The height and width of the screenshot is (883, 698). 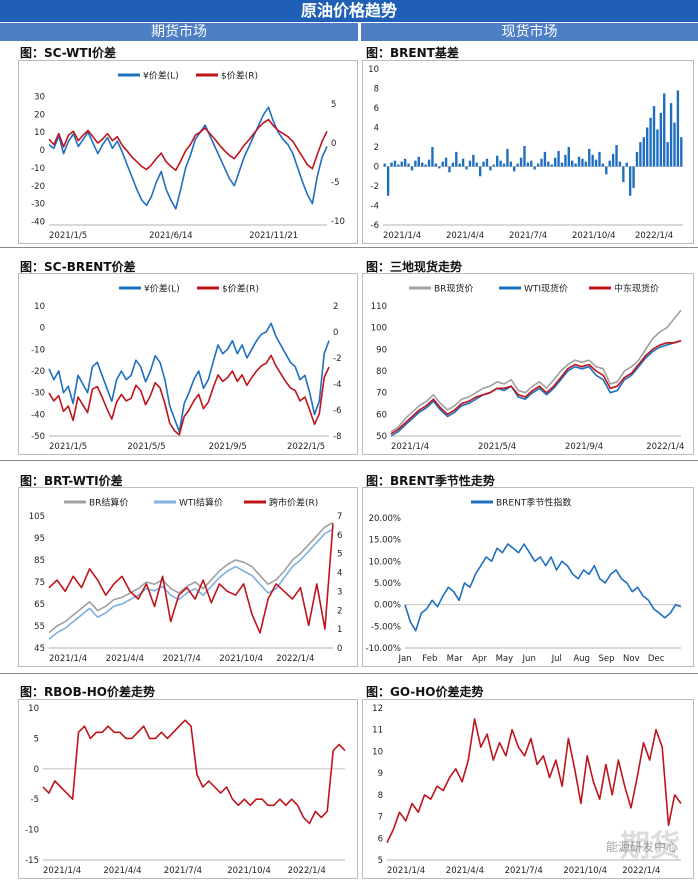 What do you see at coordinates (339, 536) in the screenshot?
I see `y-right-tick-label: 6` at bounding box center [339, 536].